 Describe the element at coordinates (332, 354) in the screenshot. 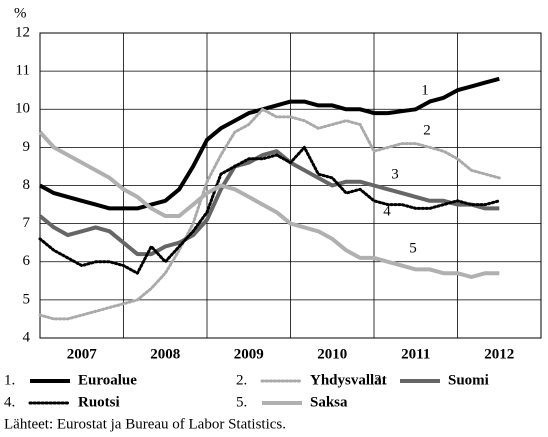

I see `x-tick-label: 2010` at that location.